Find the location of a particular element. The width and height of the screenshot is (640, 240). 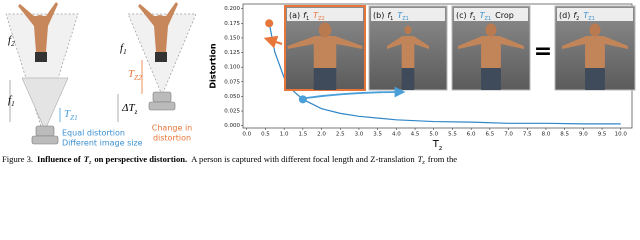

x-tick-label: 0.5 is located at coordinates (265, 135).